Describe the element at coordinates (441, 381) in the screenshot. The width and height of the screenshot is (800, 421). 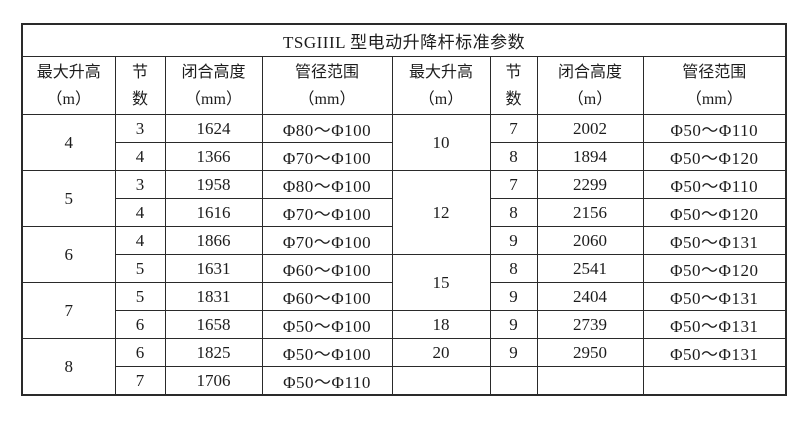
I see `max-height-cell` at that location.